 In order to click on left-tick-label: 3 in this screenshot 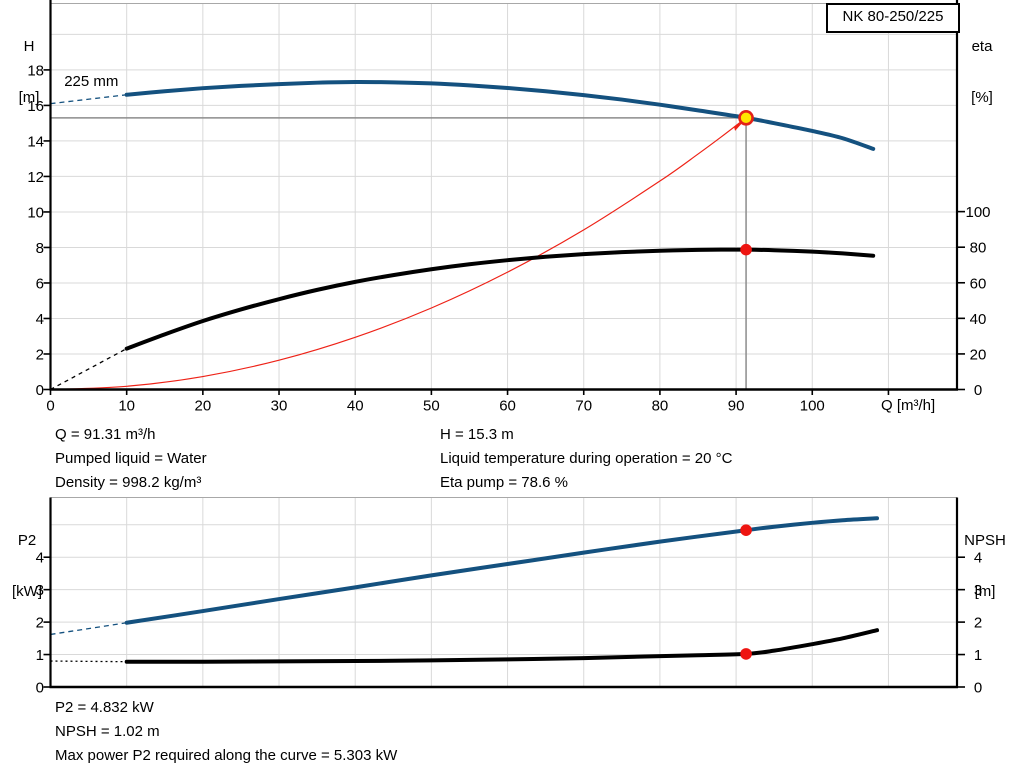, I will do `click(40, 590)`.